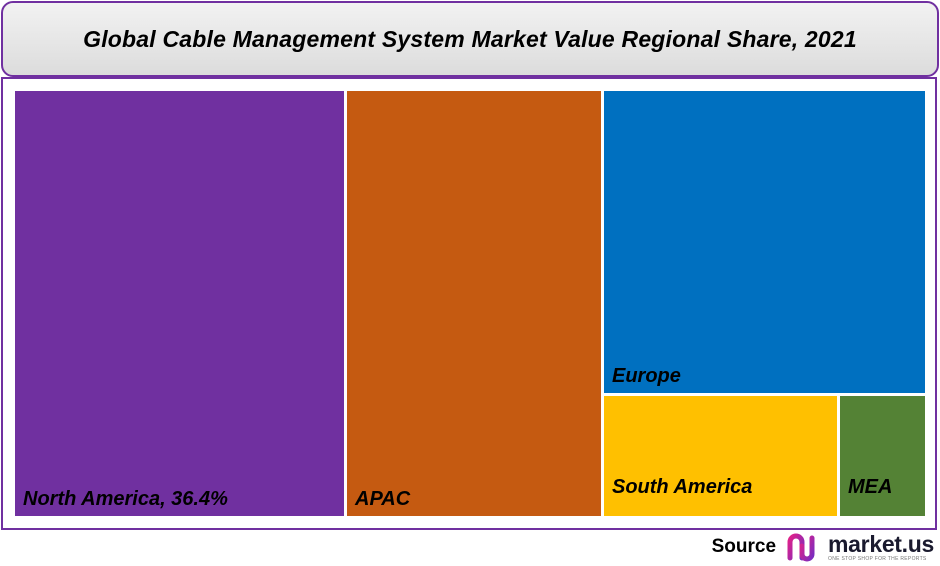 This screenshot has width=940, height=566. Describe the element at coordinates (882, 456) in the screenshot. I see `tile-mea` at that location.